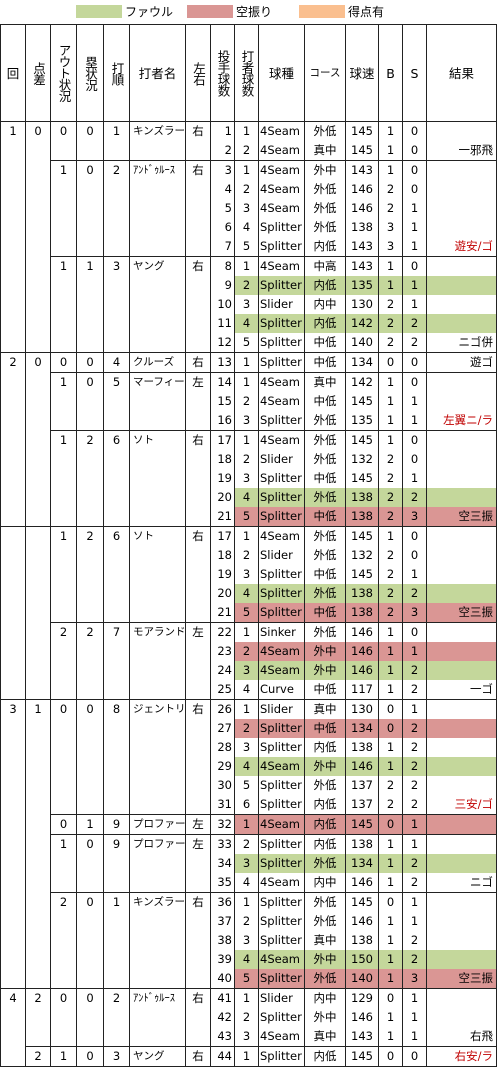 This screenshot has height=1067, width=497. What do you see at coordinates (38, 709) in the screenshot?
I see `diff-cell: 1` at bounding box center [38, 709].